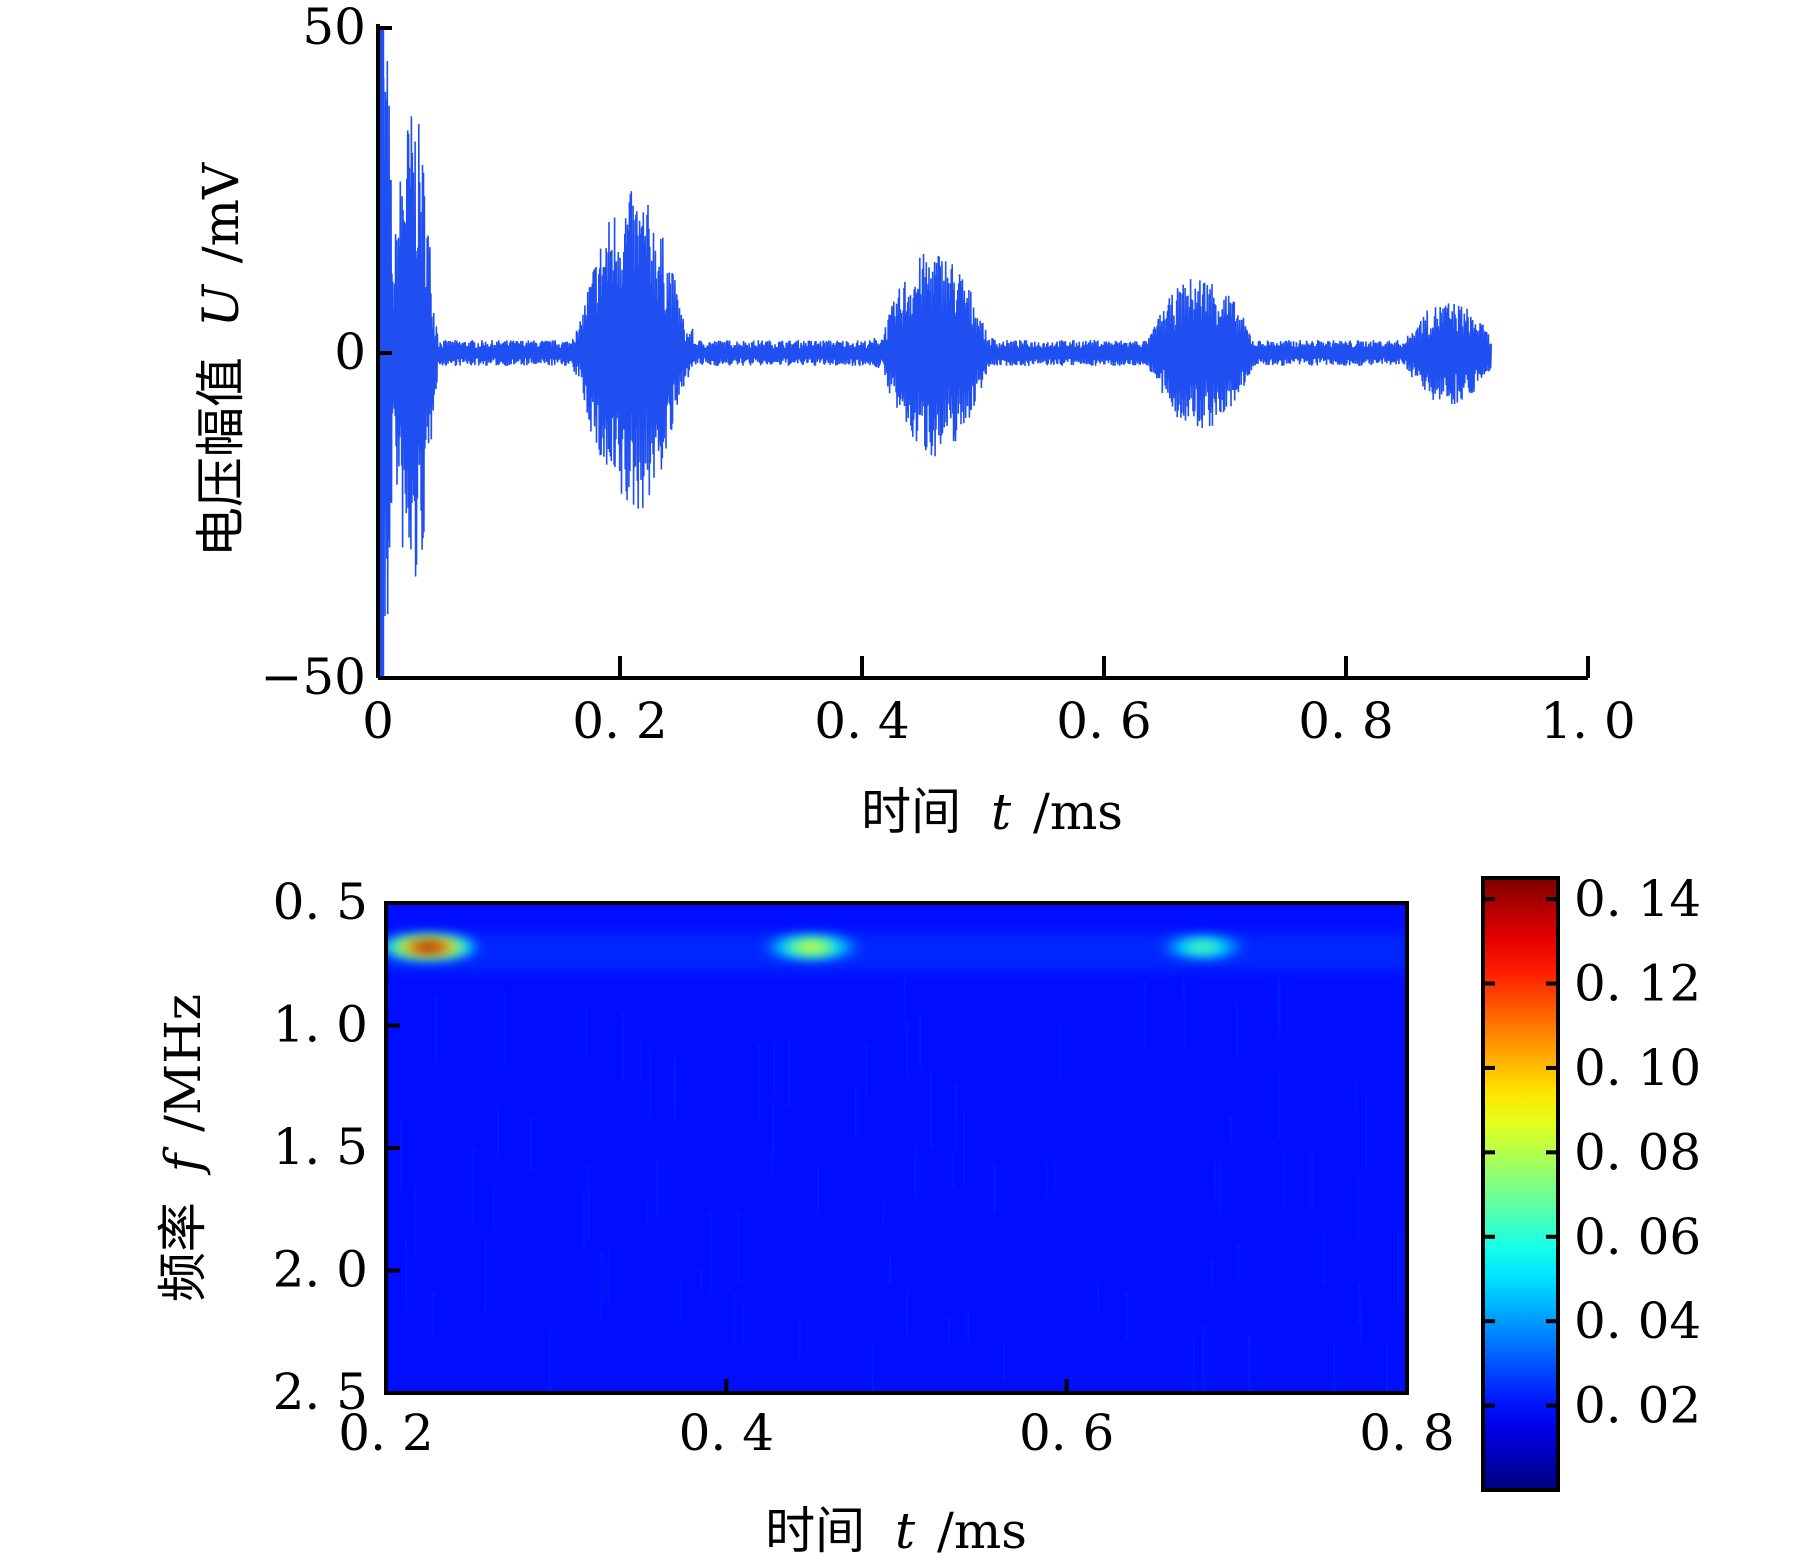 The image size is (1819, 1567). I want to click on waveform-x-tick-label: 1. 0, so click(1587, 721).